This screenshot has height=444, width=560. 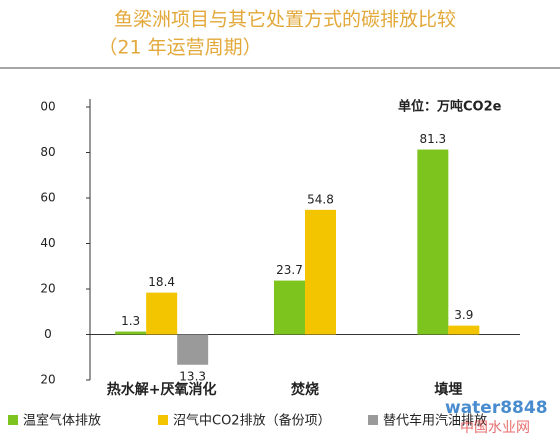 I want to click on y-tick-label: 00, so click(x=47, y=107).